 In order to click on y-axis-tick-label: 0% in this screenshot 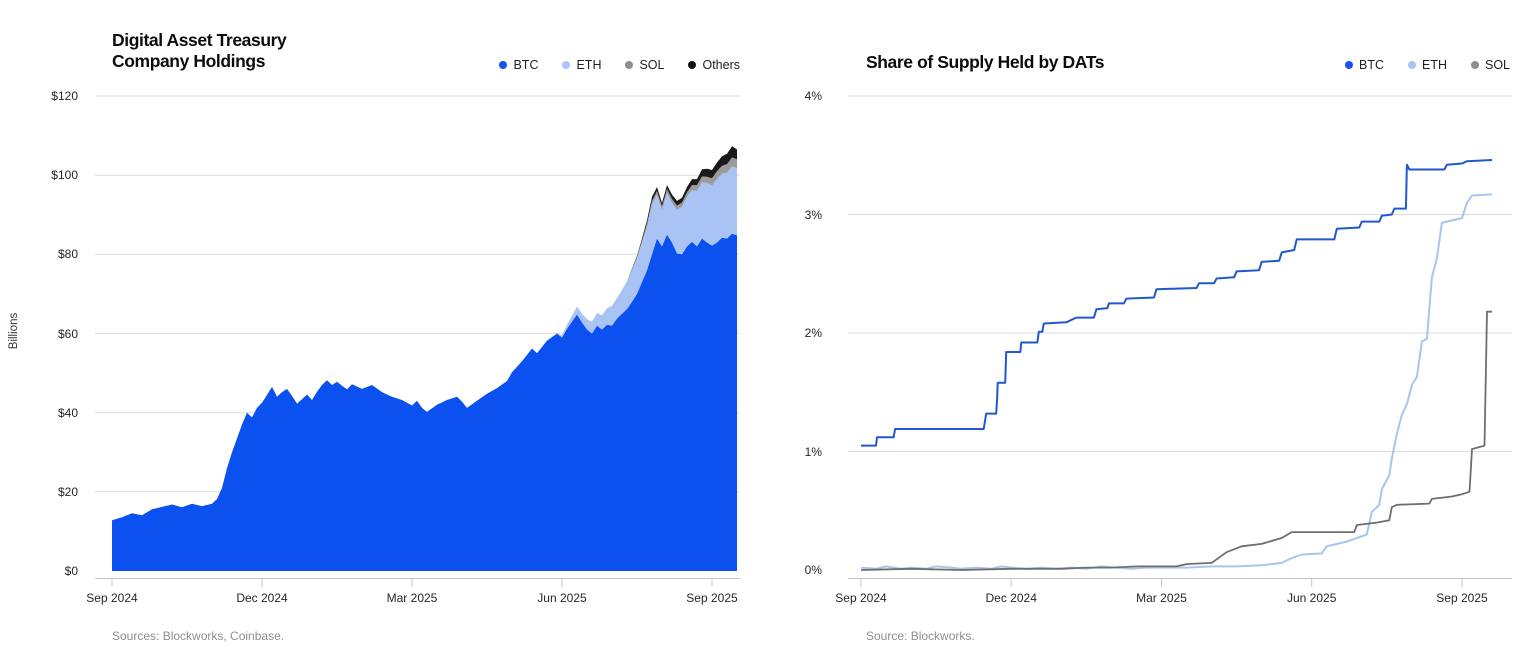, I will do `click(813, 570)`.